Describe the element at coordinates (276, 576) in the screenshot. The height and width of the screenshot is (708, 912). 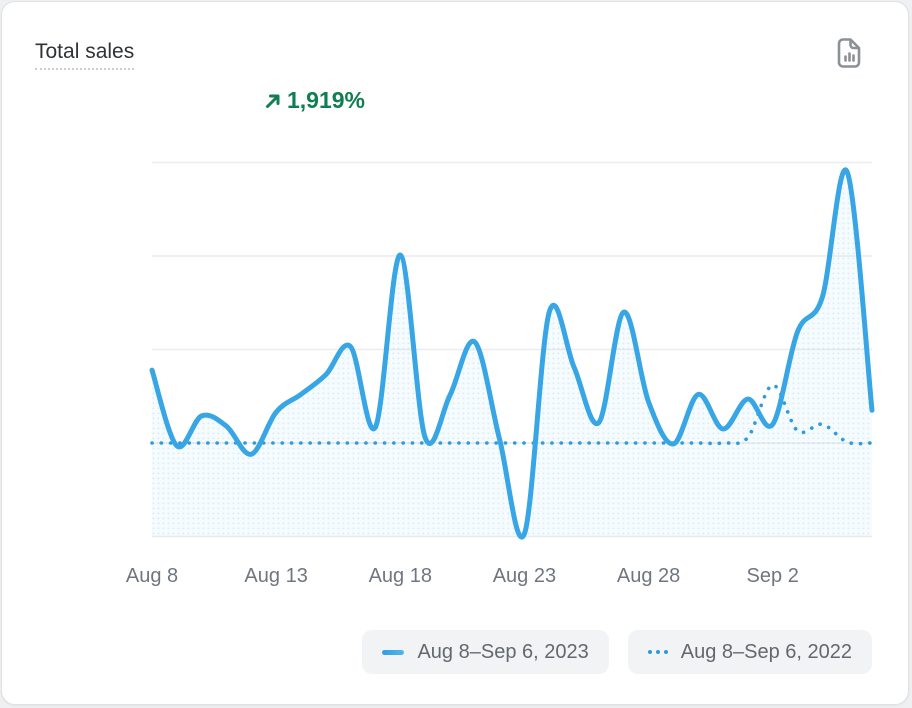
I see `x-tick-label: Aug 13` at that location.